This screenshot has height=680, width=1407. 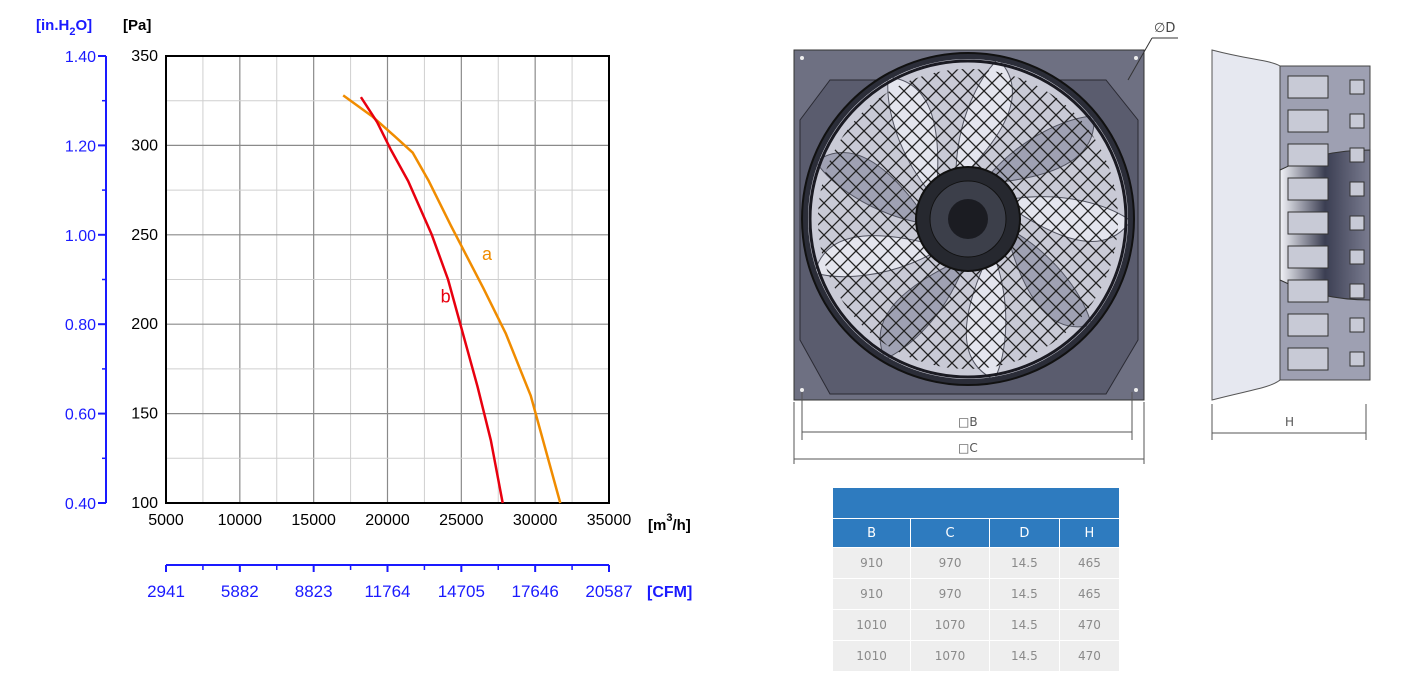 I want to click on m3h-unit-label: [m3/h], so click(x=669, y=523).